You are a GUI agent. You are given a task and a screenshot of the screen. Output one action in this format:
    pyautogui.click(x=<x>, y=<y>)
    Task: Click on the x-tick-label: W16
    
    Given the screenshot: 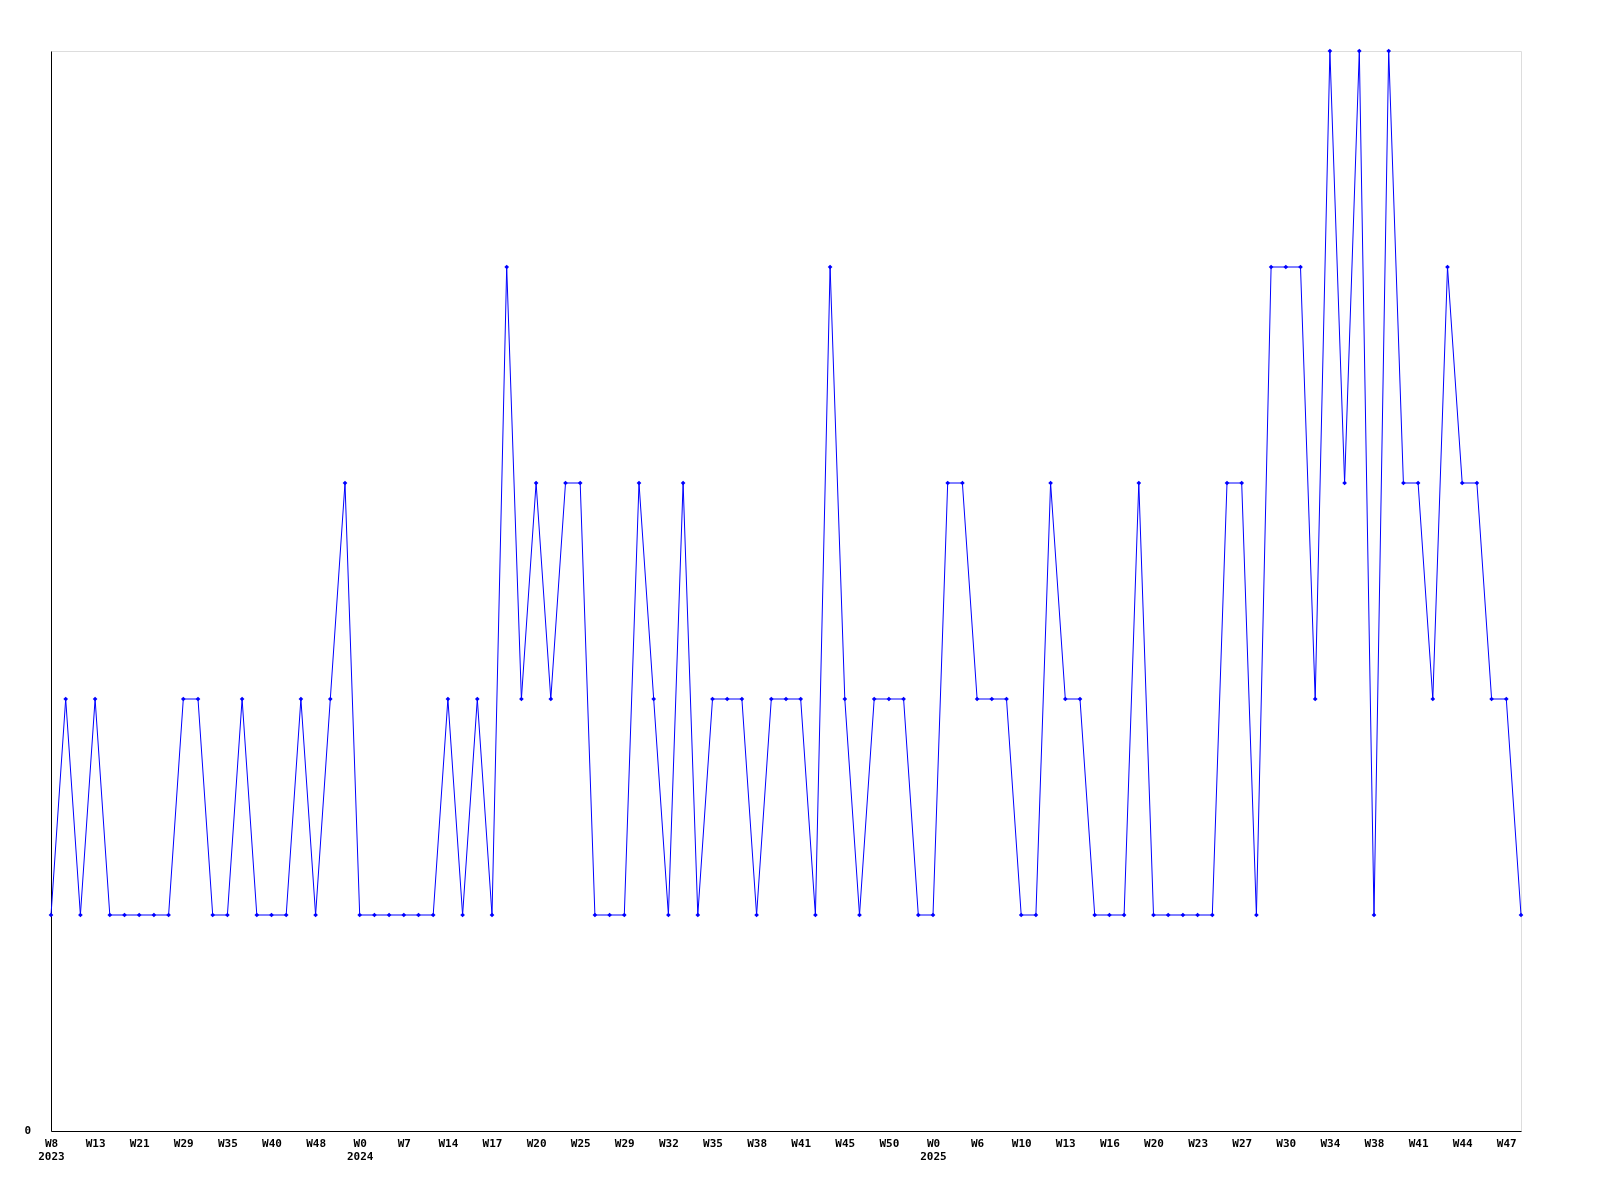 What is the action you would take?
    pyautogui.click(x=1110, y=1143)
    